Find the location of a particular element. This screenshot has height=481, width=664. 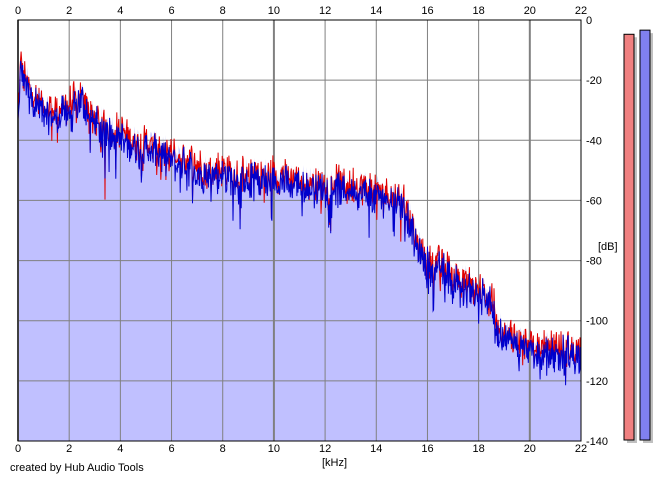

x-tick-label-top: 8 is located at coordinates (223, 11).